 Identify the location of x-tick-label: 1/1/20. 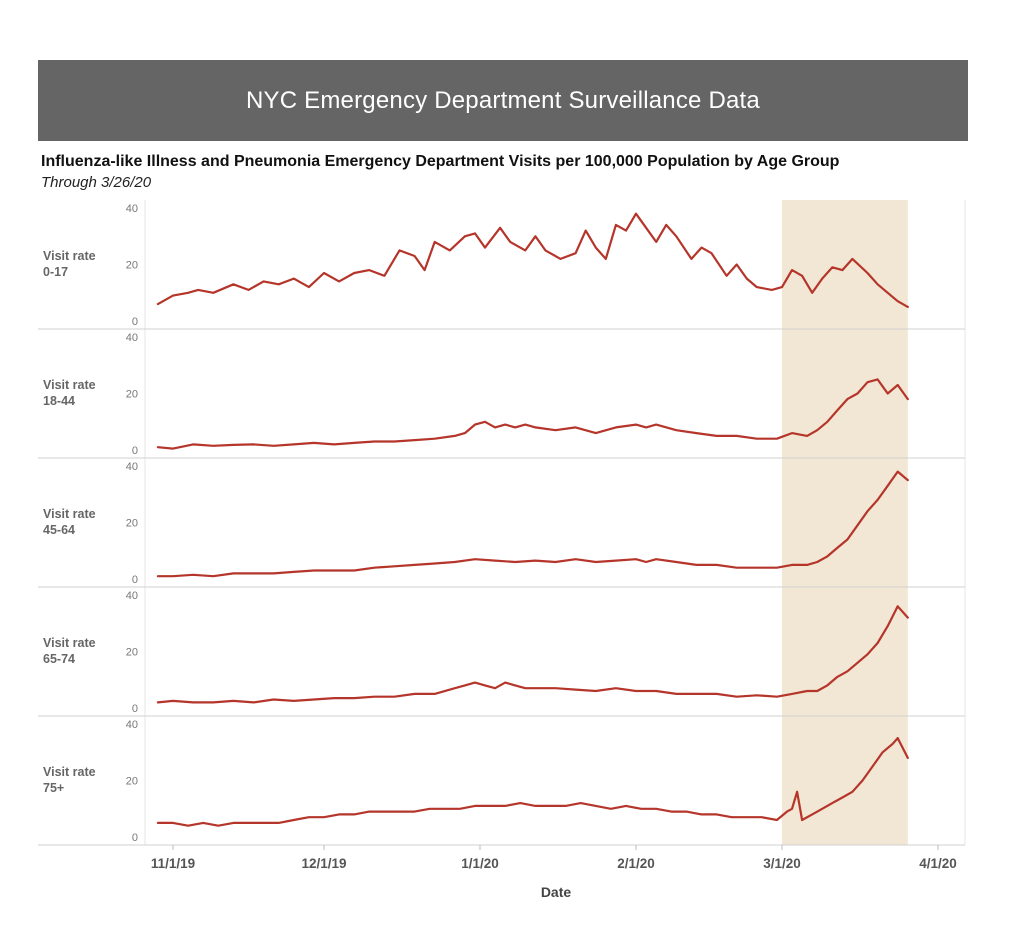
(480, 863).